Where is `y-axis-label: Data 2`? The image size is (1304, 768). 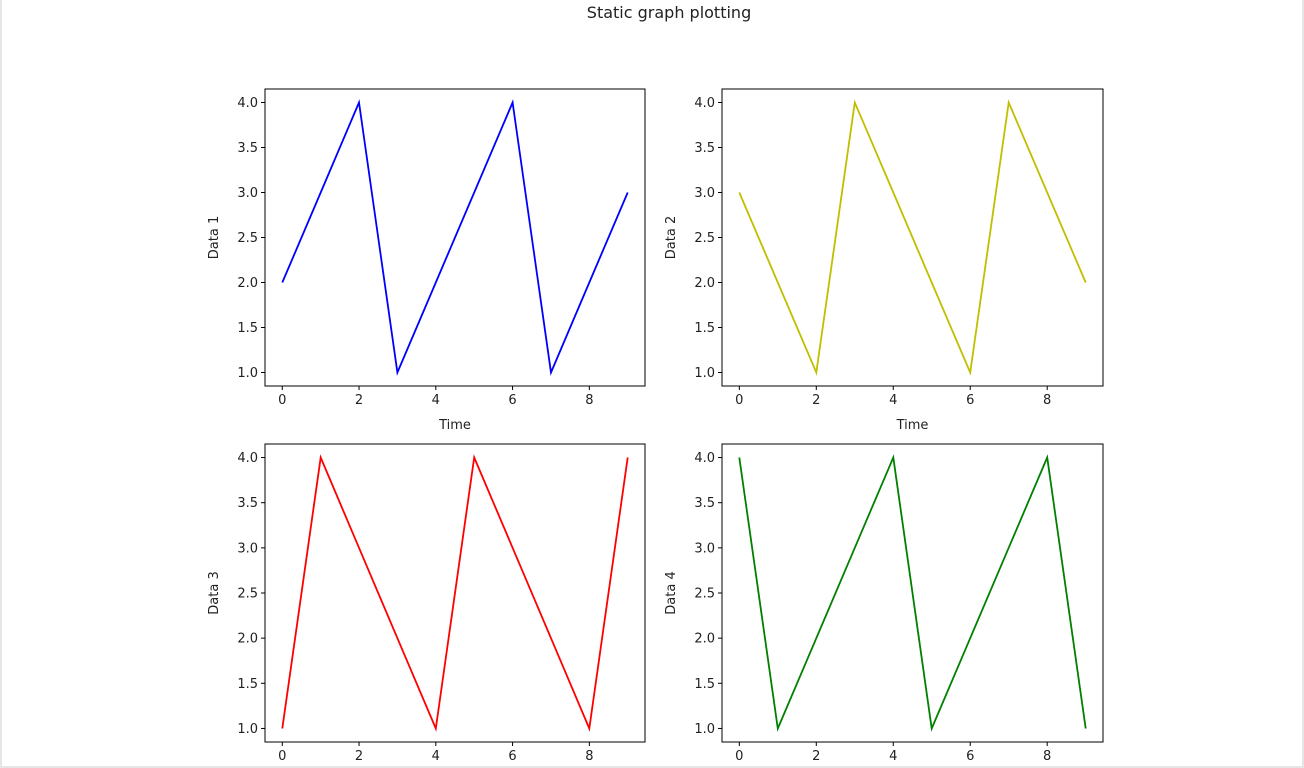
y-axis-label: Data 2 is located at coordinates (671, 237).